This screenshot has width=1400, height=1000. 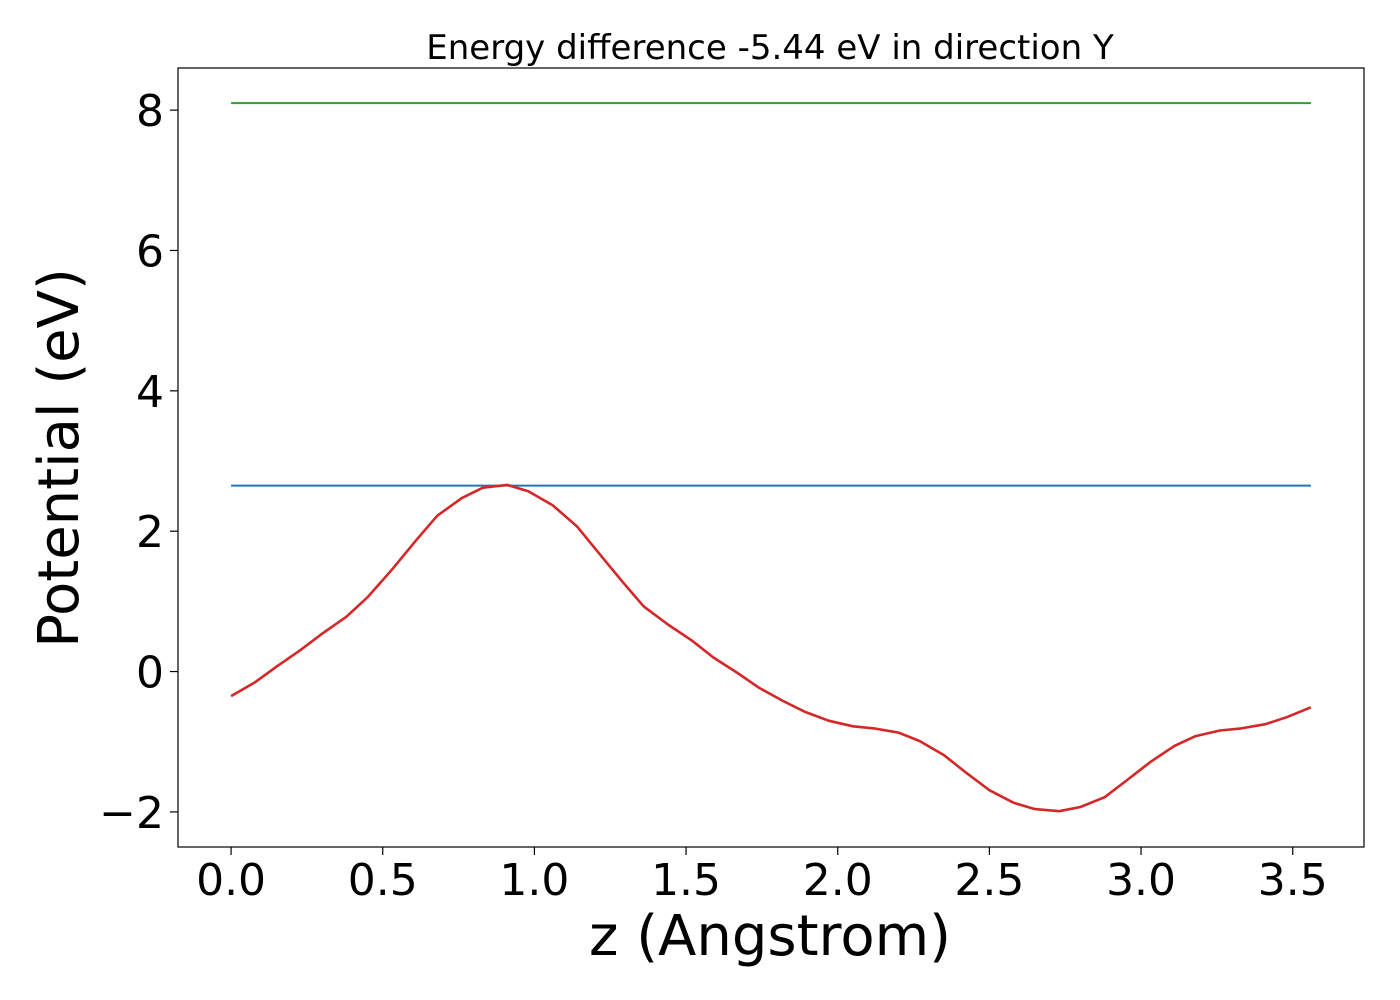 I want to click on x-tick-label: 0.0, so click(x=231, y=880).